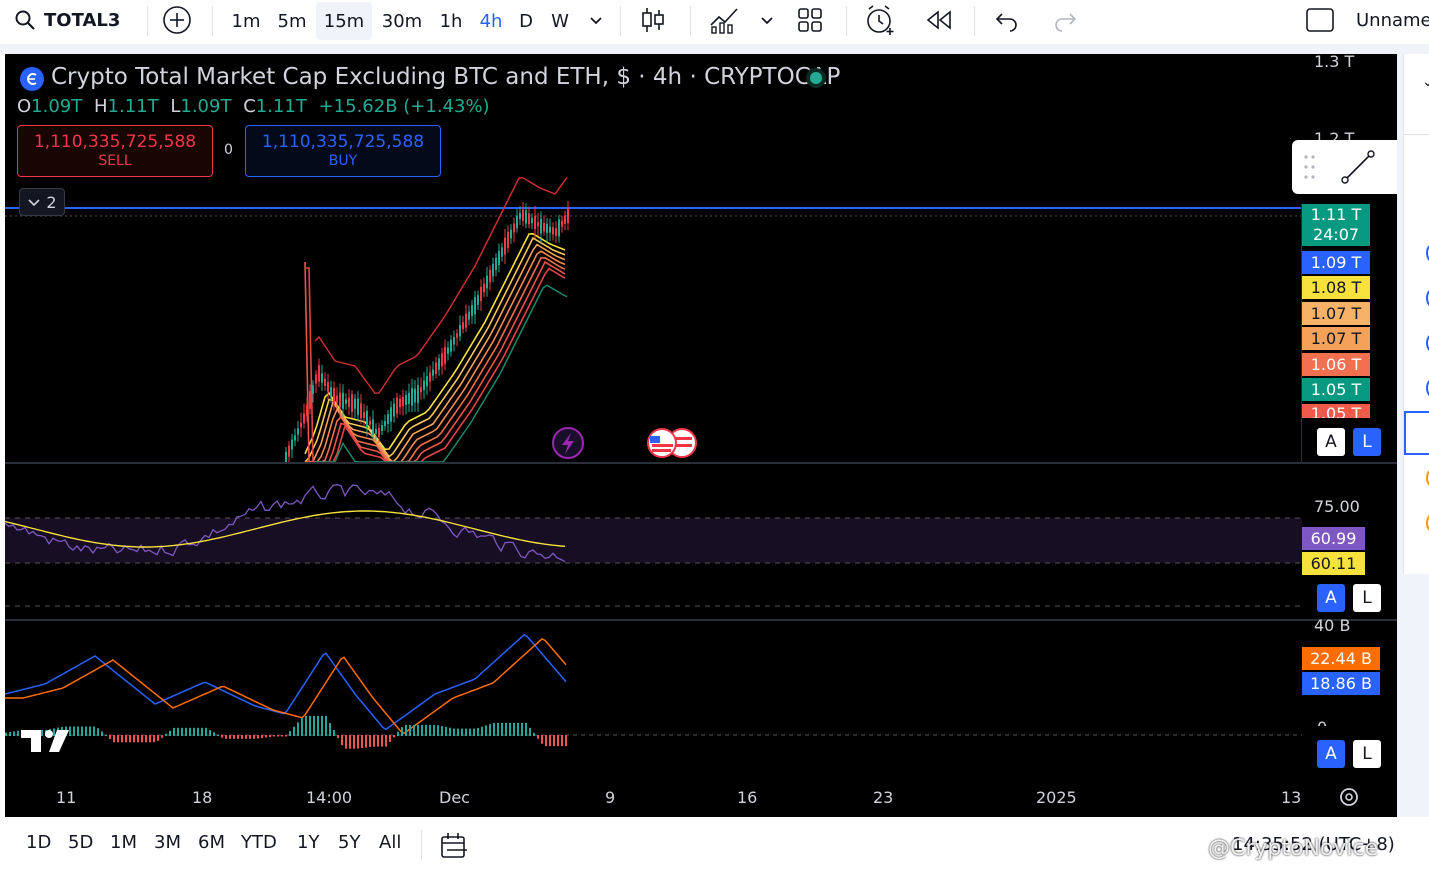  What do you see at coordinates (1336, 262) in the screenshot?
I see `ma-price-label: 1.09 T` at bounding box center [1336, 262].